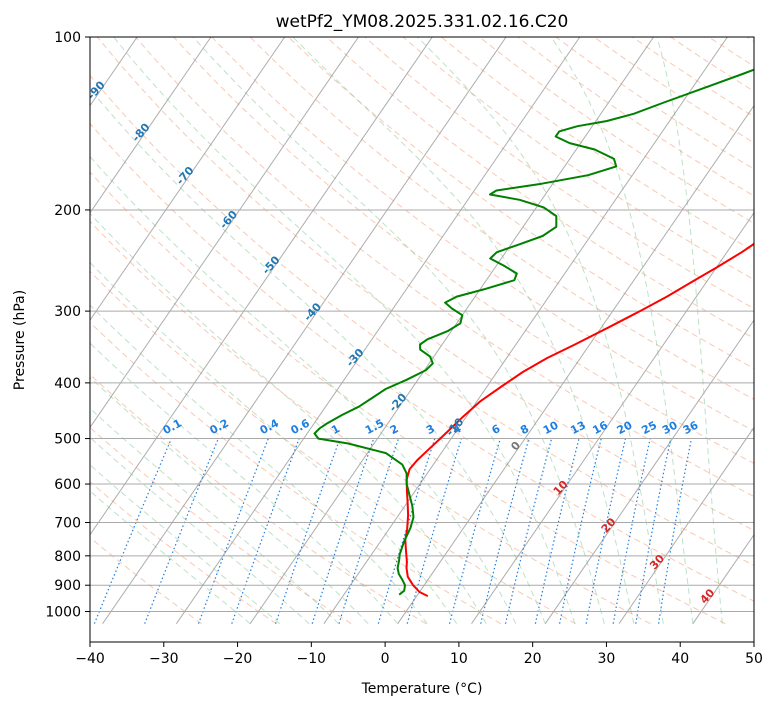 This screenshot has height=712, width=775. Describe the element at coordinates (67, 440) in the screenshot. I see `y-tick-label: 500` at that location.